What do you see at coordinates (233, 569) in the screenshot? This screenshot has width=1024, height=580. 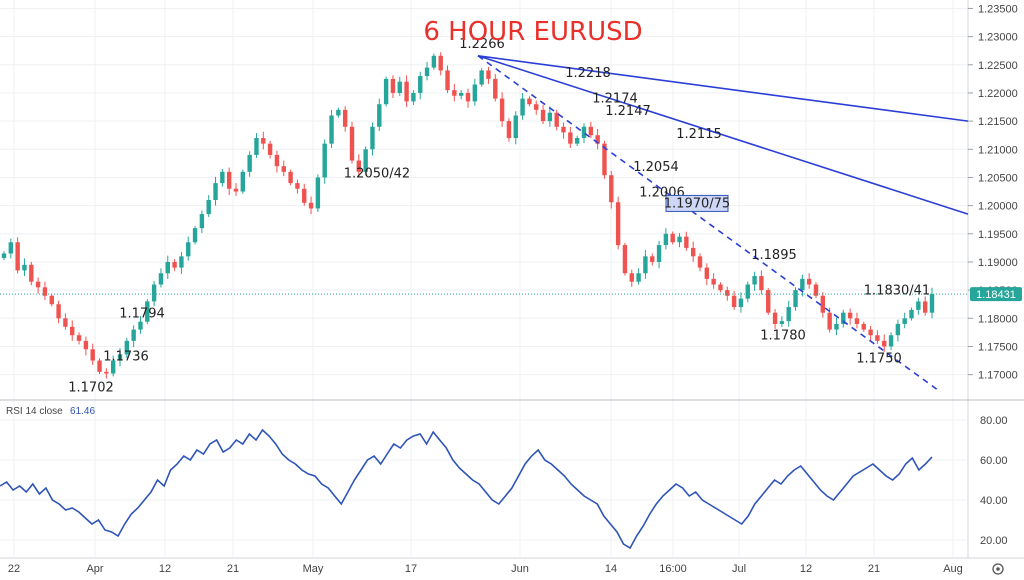 I see `time-tick-label: 21` at bounding box center [233, 569].